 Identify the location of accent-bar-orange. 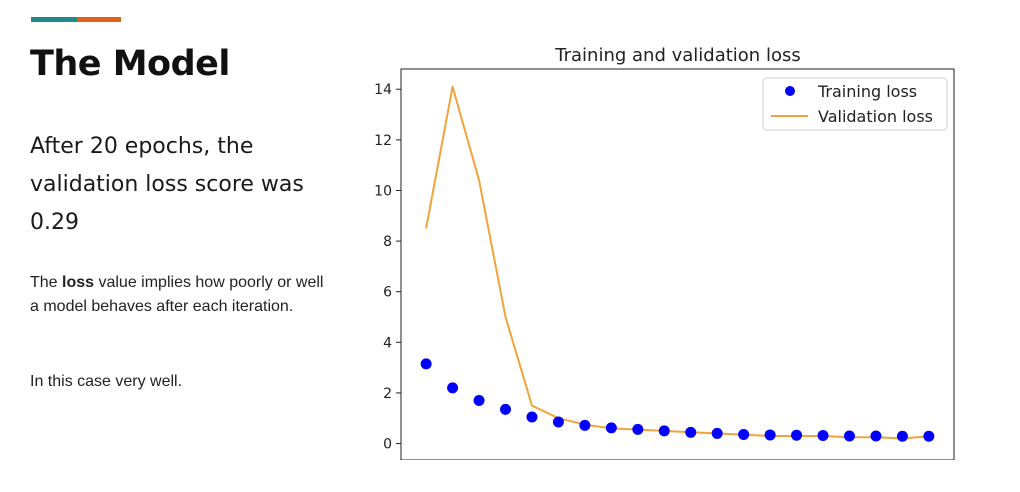
(99, 19).